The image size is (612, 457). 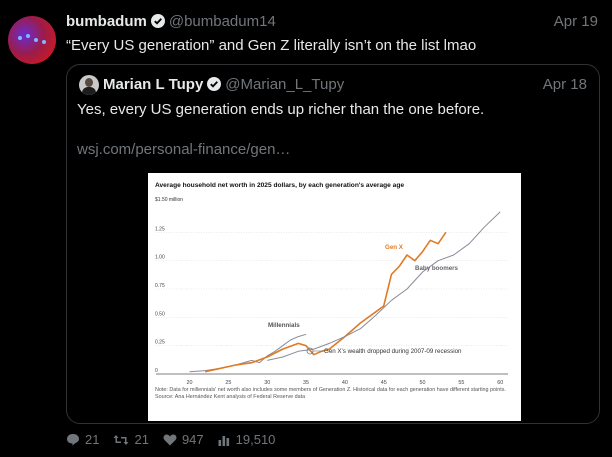 What do you see at coordinates (73, 440) in the screenshot?
I see `reply-icon` at bounding box center [73, 440].